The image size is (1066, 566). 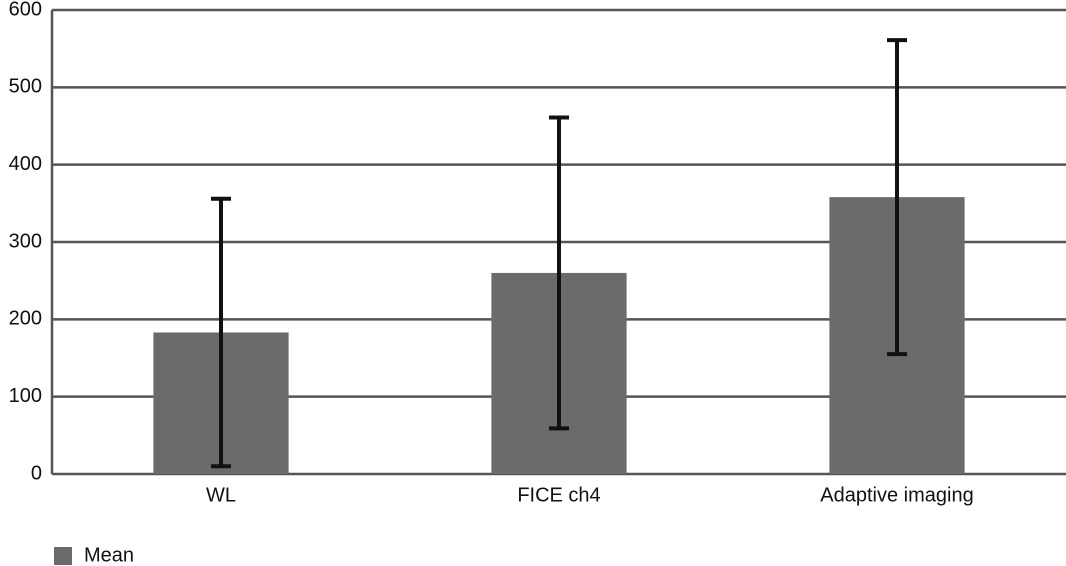 I want to click on legend-swatch, so click(x=63, y=556).